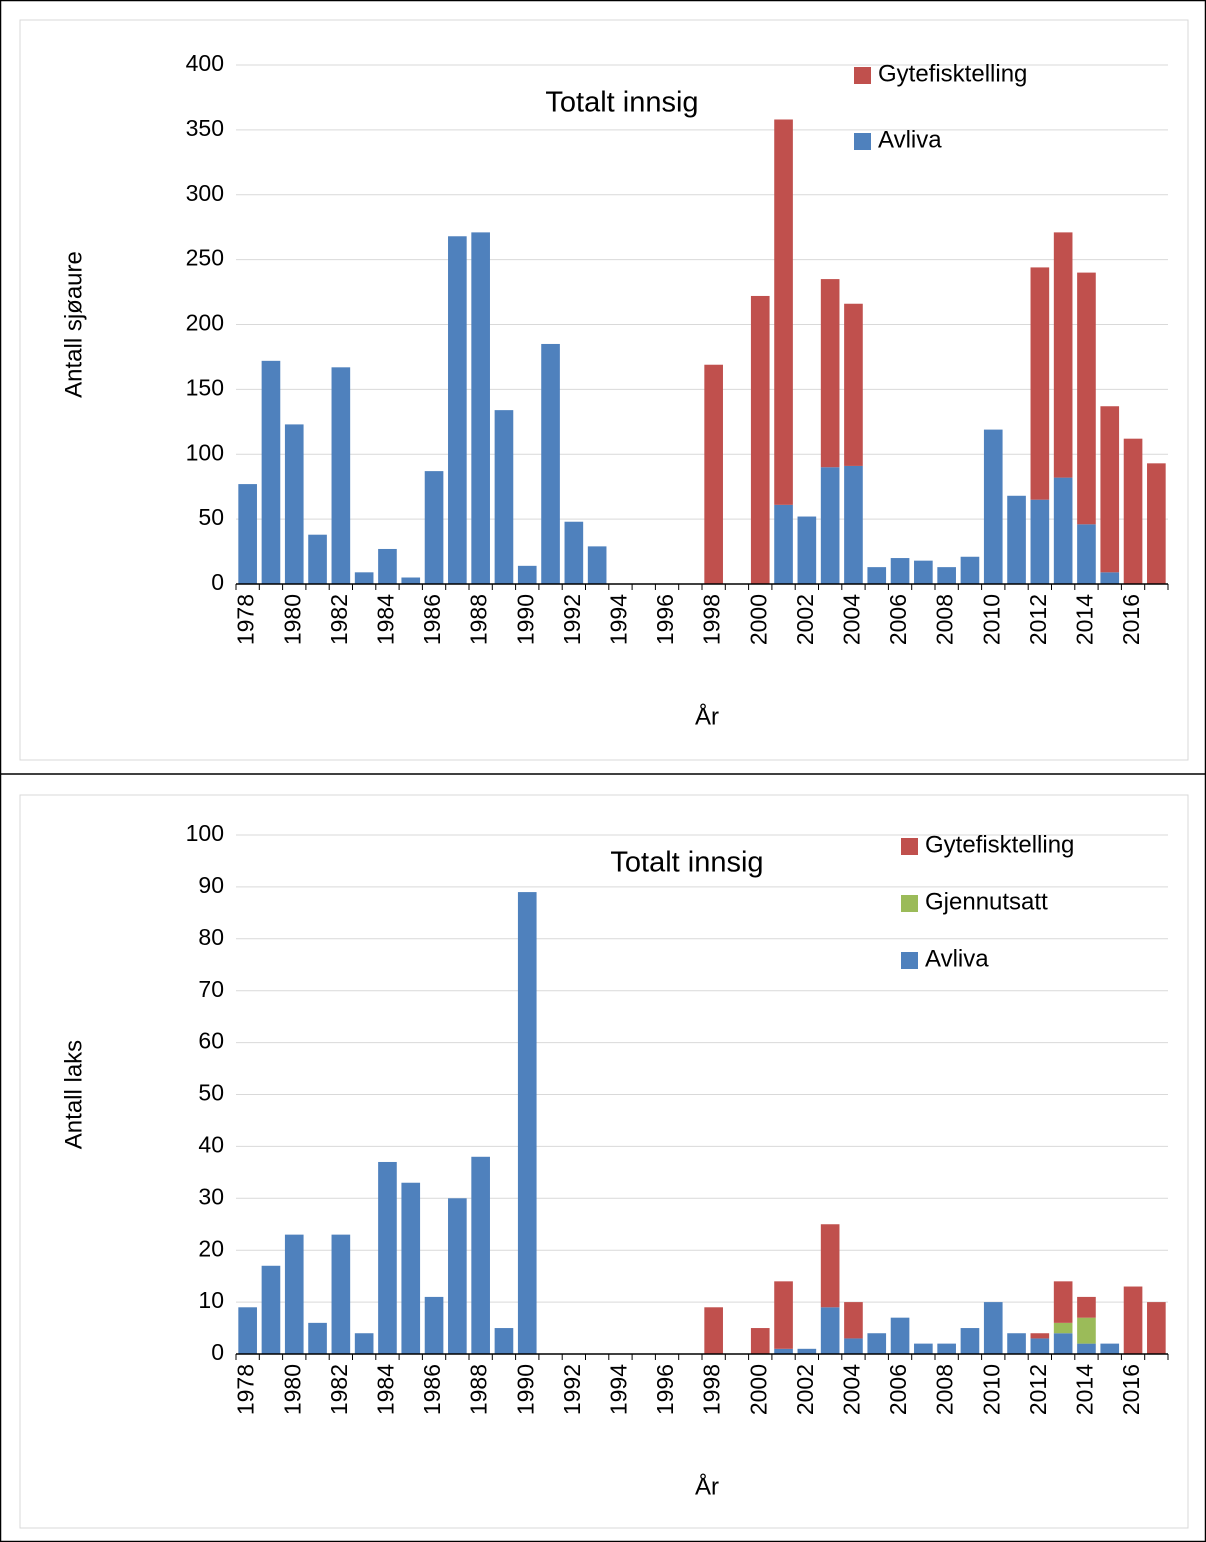 This screenshot has width=1206, height=1542. Describe the element at coordinates (707, 1486) in the screenshot. I see `x-axis-title: År` at that location.